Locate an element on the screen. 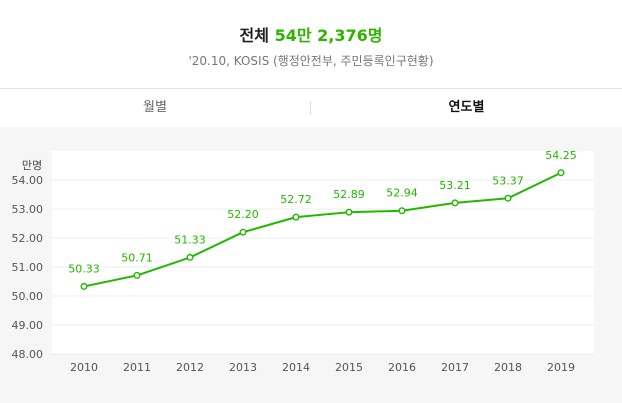  data-label: 52.20 is located at coordinates (243, 214).